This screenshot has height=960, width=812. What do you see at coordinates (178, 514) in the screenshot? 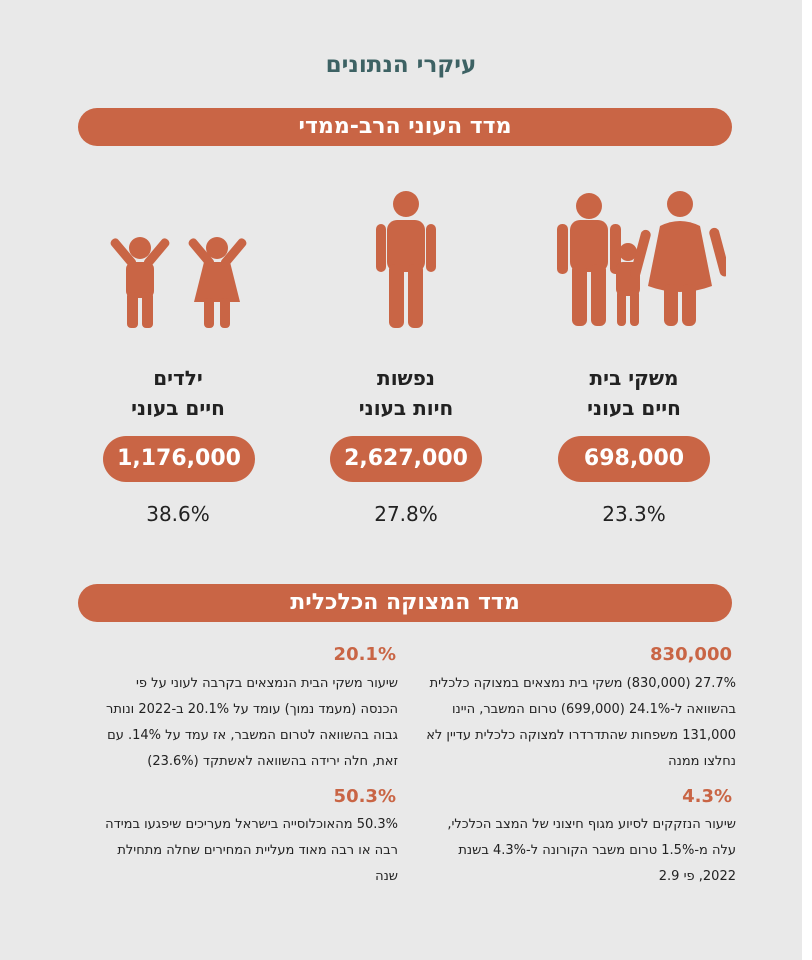
I see `children-percent: 38.6%` at bounding box center [178, 514].